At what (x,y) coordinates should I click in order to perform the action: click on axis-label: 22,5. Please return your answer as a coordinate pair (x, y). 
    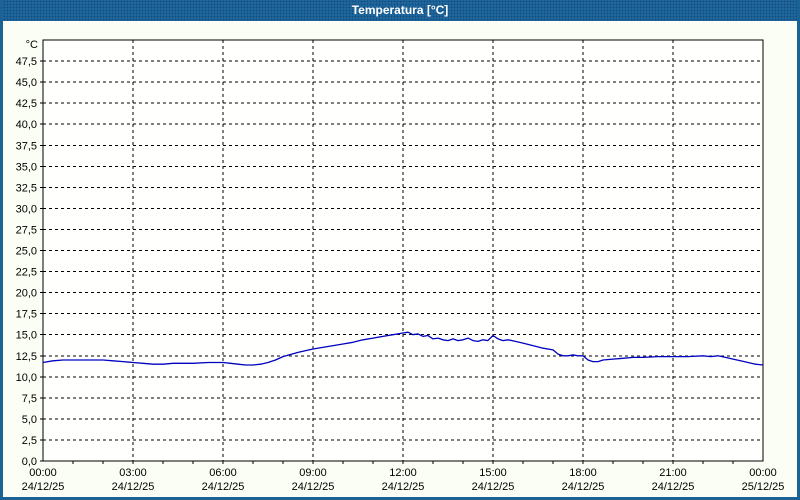
    Looking at the image, I should click on (26, 273).